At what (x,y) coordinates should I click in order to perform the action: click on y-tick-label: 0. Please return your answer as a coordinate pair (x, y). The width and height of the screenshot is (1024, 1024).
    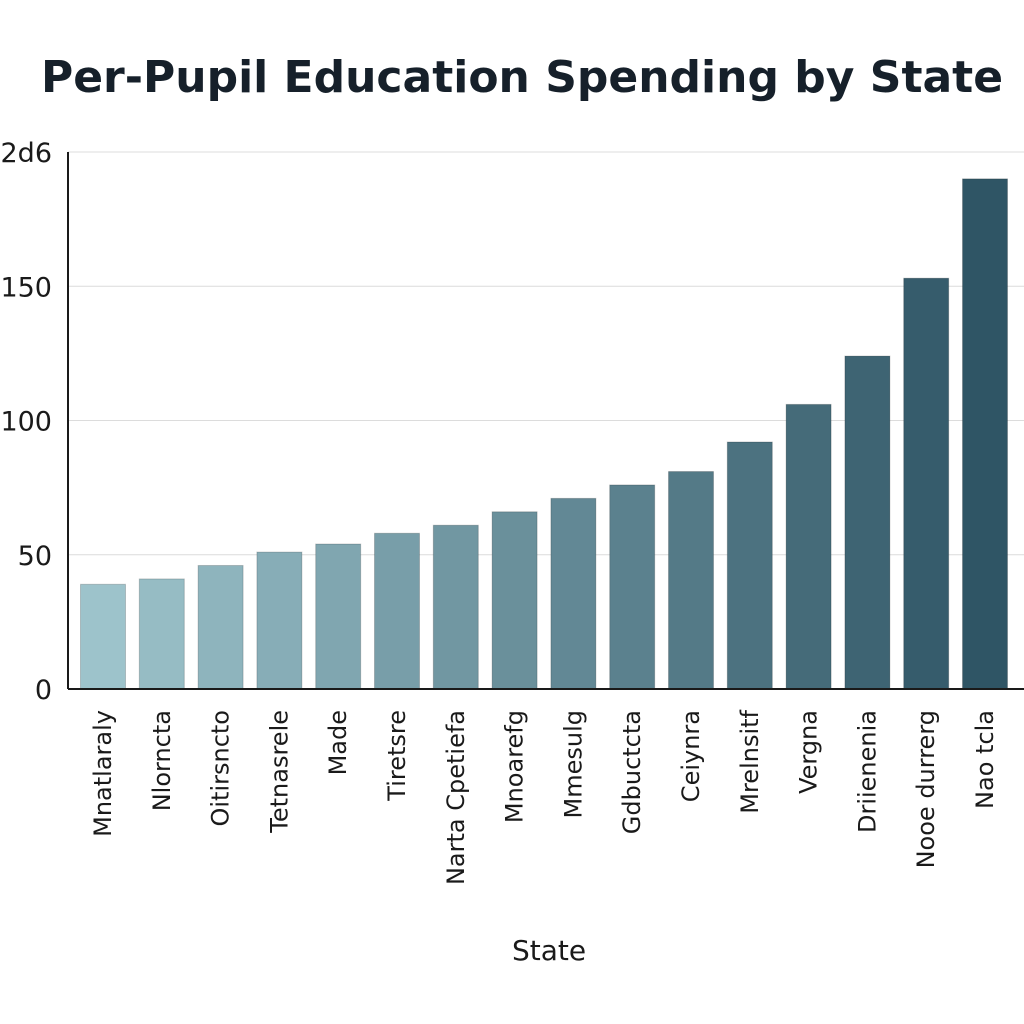
    Looking at the image, I should click on (43, 690).